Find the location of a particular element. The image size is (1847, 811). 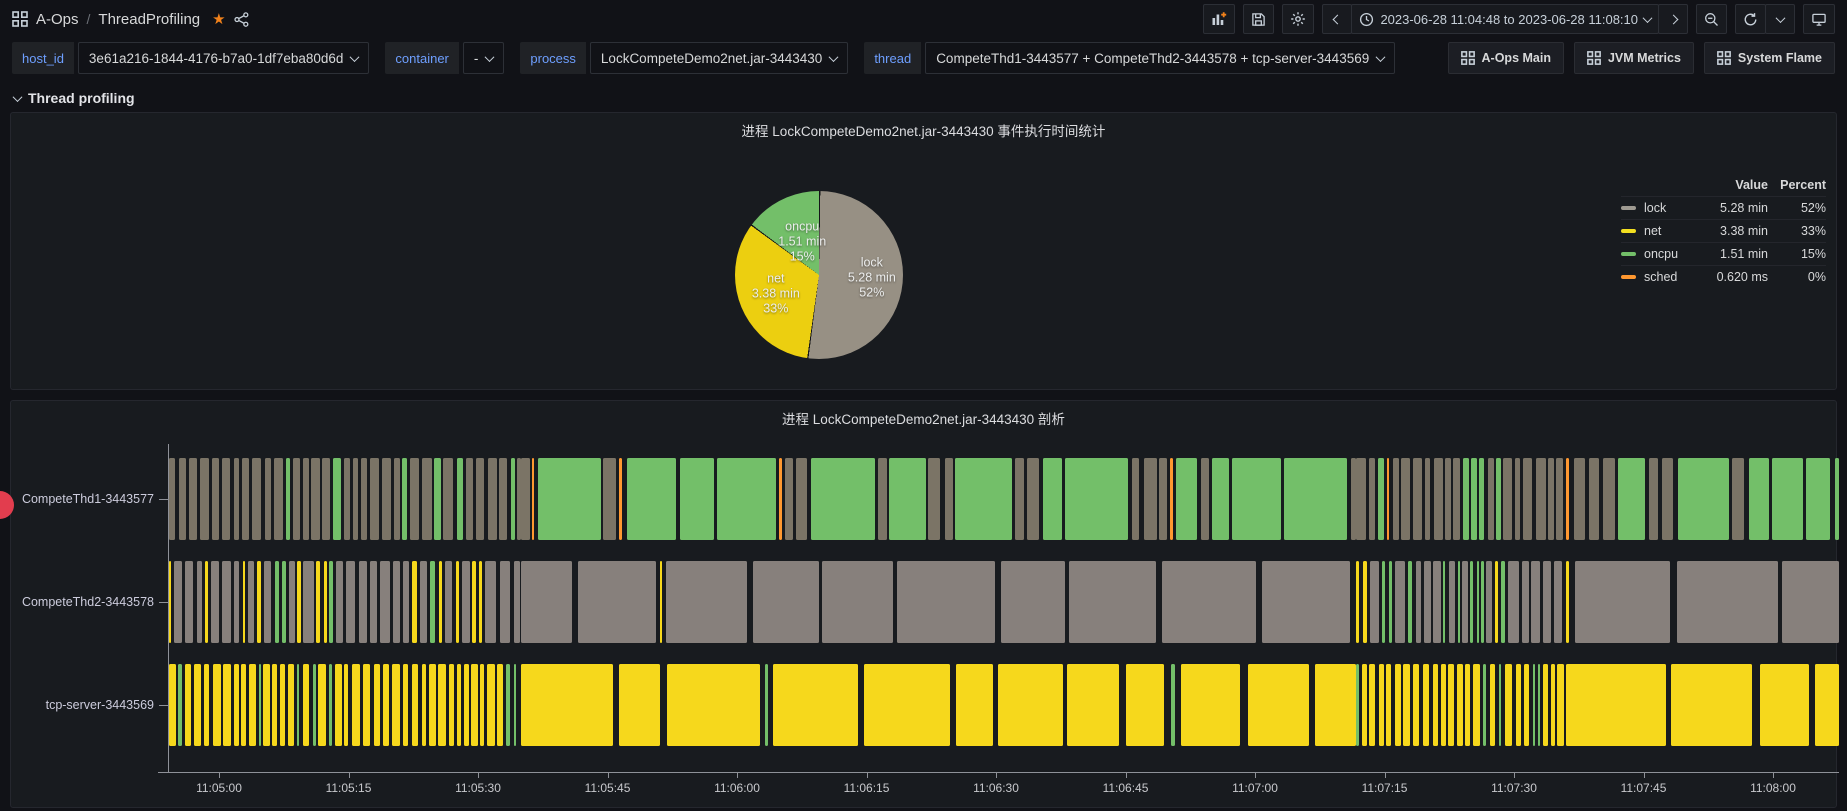

breadcrumb-page: ThreadProfiling is located at coordinates (149, 19).